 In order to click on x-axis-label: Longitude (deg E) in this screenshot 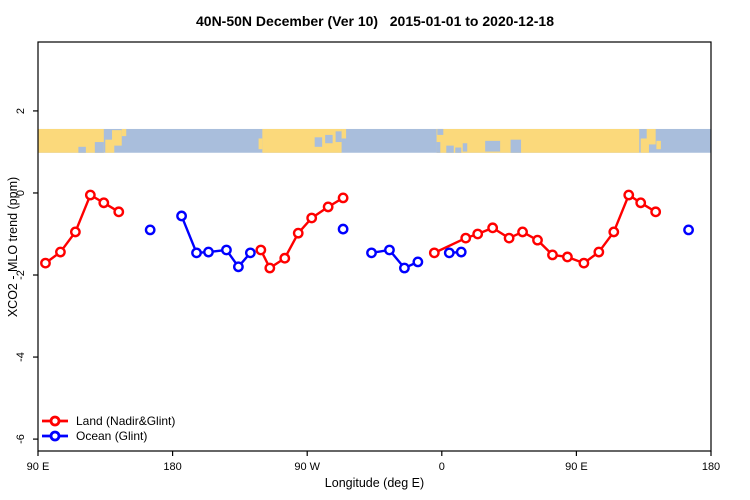, I will do `click(374, 483)`.